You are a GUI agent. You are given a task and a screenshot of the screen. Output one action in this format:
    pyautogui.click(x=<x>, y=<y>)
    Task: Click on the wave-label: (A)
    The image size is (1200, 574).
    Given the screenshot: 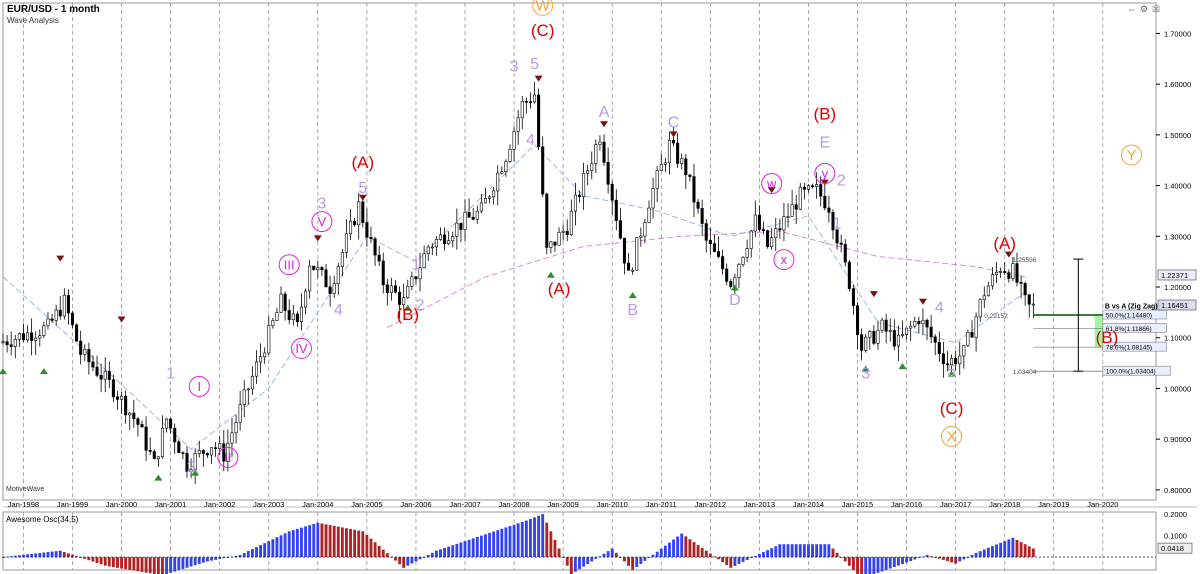 What is the action you would take?
    pyautogui.click(x=1004, y=243)
    